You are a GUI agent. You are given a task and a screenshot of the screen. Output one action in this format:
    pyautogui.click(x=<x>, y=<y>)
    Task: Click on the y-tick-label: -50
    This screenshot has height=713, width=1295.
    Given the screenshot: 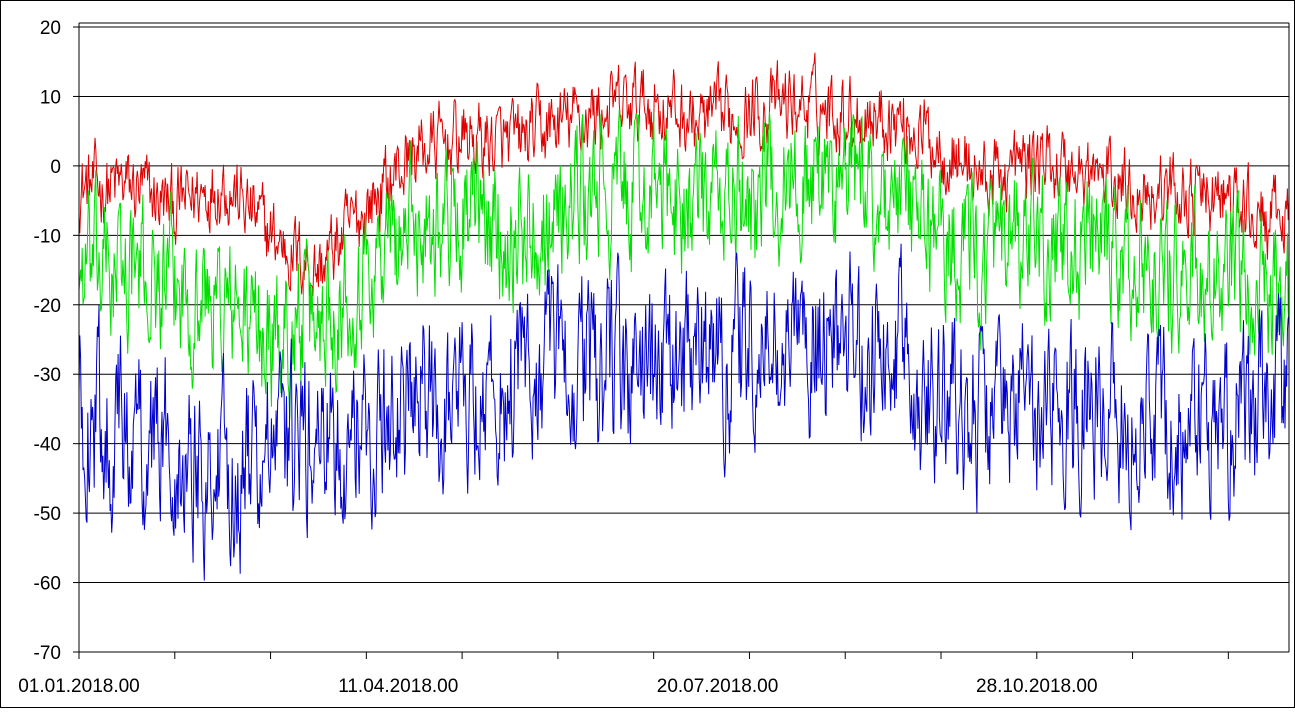 What is the action you would take?
    pyautogui.click(x=47, y=514)
    